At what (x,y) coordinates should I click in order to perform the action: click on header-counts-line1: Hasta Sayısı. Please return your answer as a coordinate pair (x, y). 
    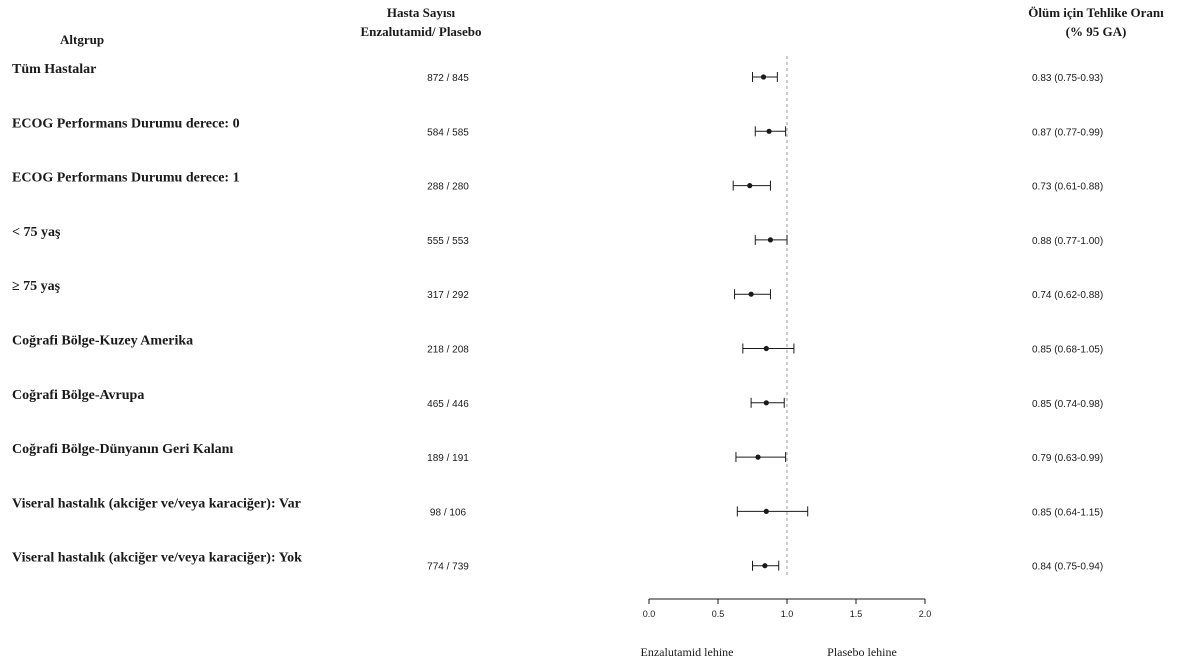
    Looking at the image, I should click on (421, 12).